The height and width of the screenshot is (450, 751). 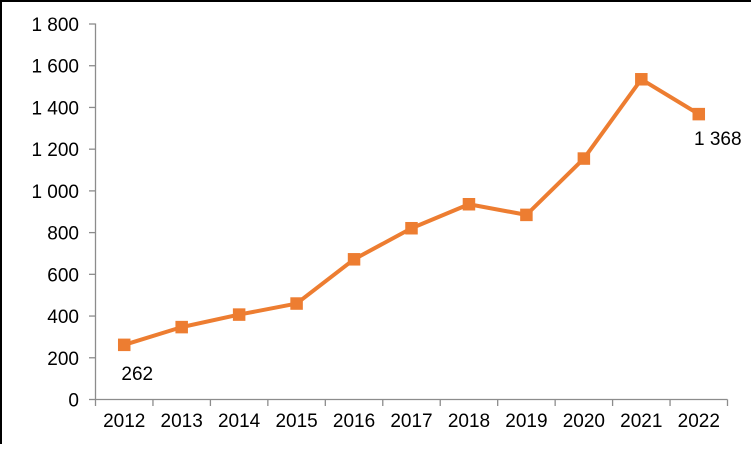 I want to click on y-tick-label: 1 000, so click(x=55, y=192).